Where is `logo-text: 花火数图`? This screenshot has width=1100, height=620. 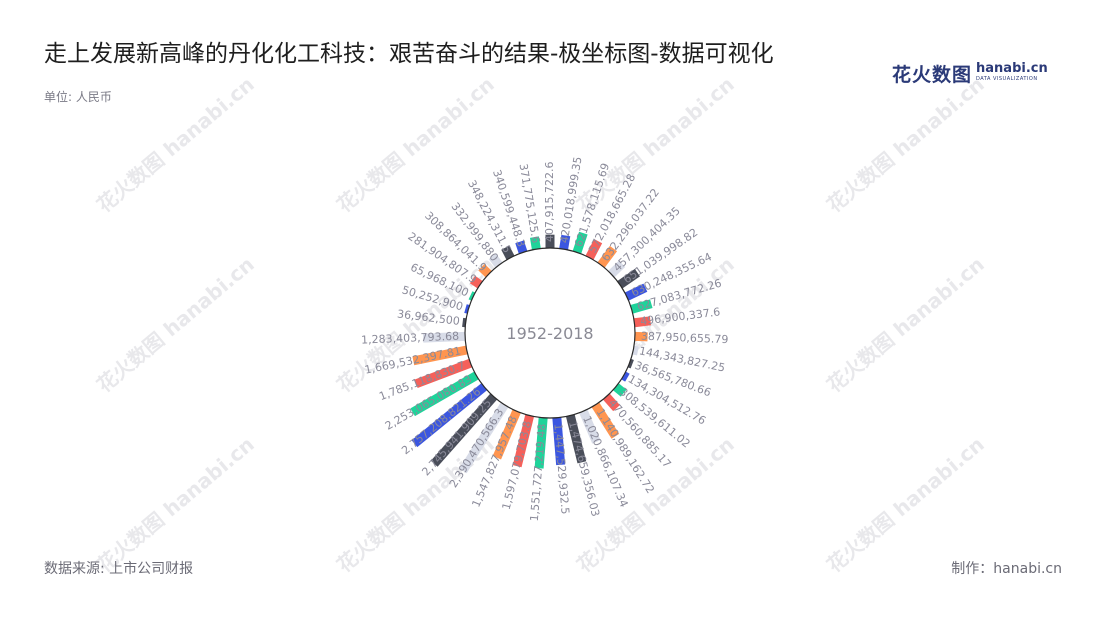 logo-text: 花火数图 is located at coordinates (932, 75).